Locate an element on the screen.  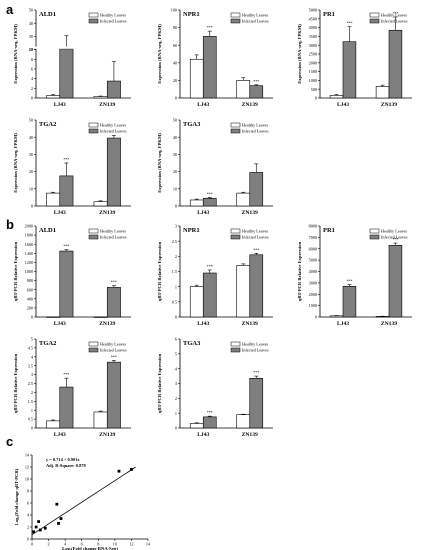
x-tick-label: 10 is located at coordinates (115, 544).